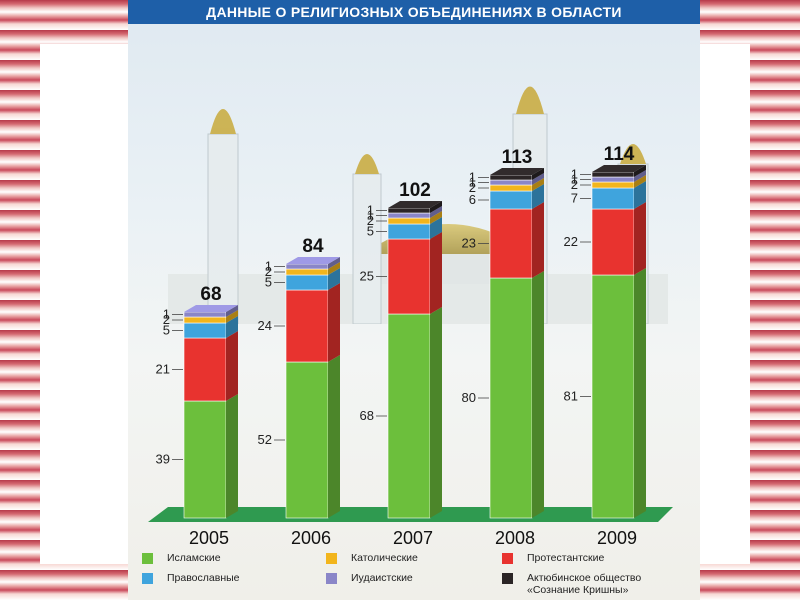 This screenshot has width=800, height=600. What do you see at coordinates (472, 199) in the screenshot?
I see `data-label: 6` at bounding box center [472, 199].